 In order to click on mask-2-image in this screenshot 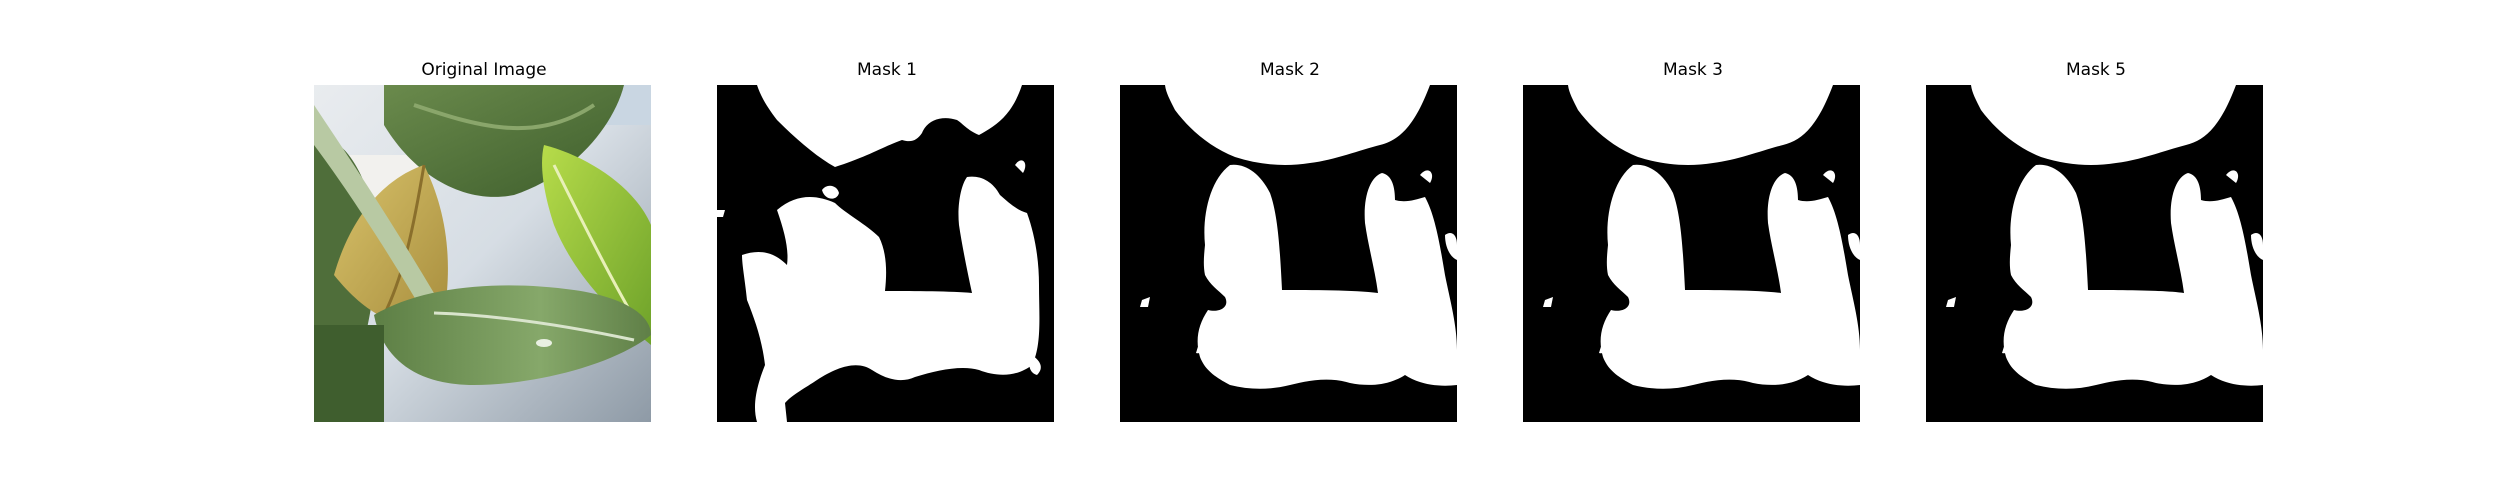, I will do `click(1288, 253)`.